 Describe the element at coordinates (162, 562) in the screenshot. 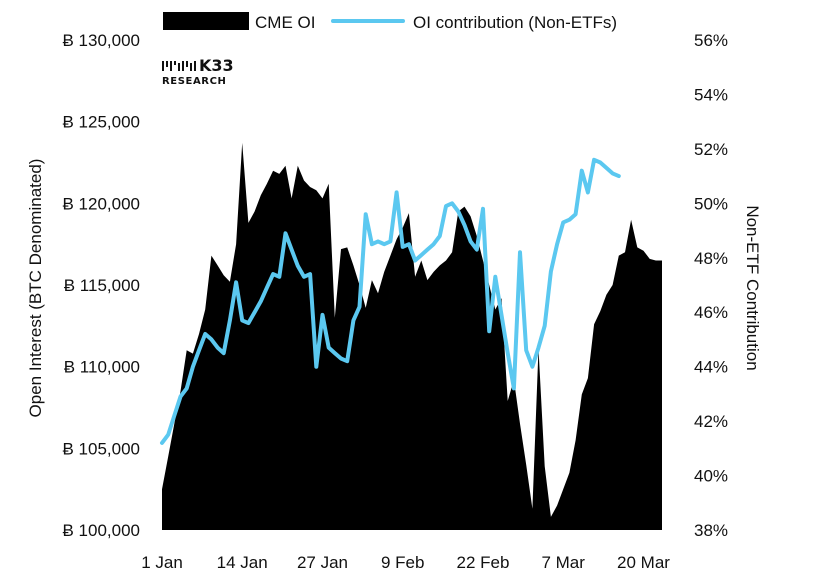

I see `x-tick-label: 1 Jan` at that location.